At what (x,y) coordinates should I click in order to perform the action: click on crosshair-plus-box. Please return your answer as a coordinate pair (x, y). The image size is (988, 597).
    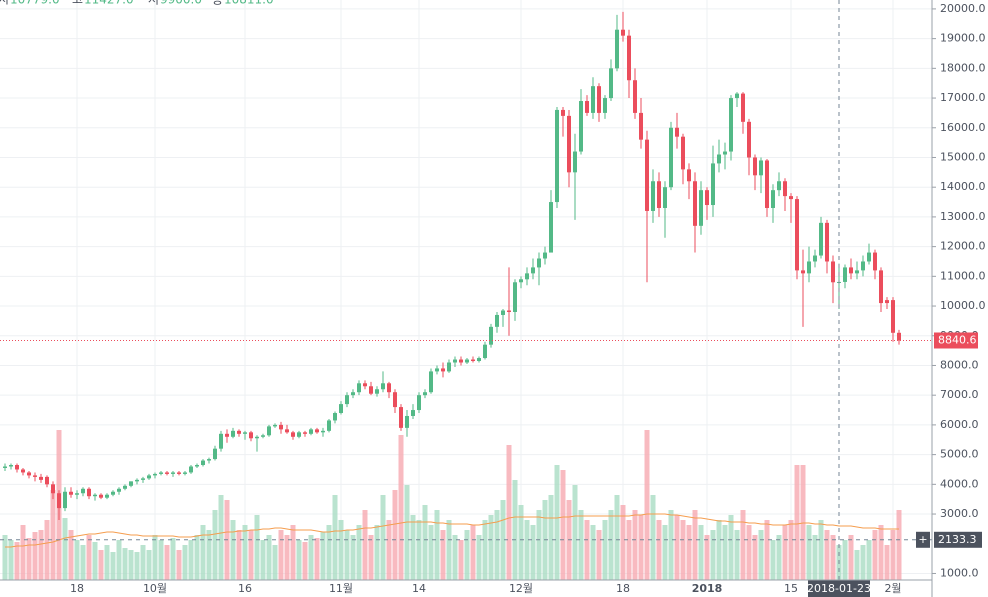
    Looking at the image, I should click on (923, 539).